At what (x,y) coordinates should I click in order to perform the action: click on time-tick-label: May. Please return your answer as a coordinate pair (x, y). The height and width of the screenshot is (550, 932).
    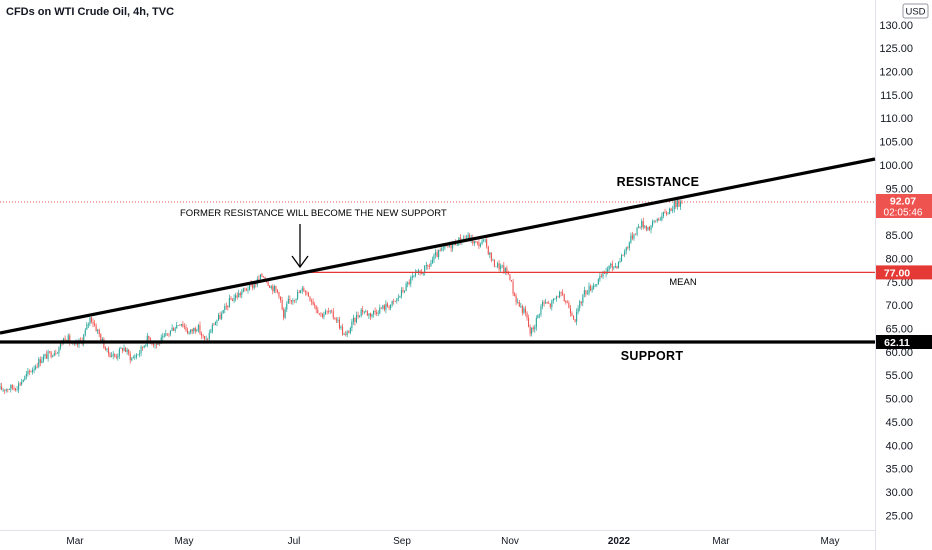
    Looking at the image, I should click on (830, 541).